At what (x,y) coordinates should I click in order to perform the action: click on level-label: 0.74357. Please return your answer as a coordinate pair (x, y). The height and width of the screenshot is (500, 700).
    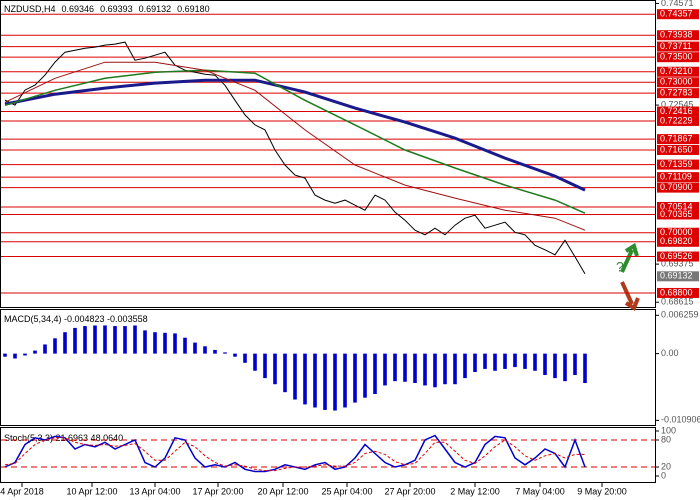
    Looking at the image, I should click on (676, 14).